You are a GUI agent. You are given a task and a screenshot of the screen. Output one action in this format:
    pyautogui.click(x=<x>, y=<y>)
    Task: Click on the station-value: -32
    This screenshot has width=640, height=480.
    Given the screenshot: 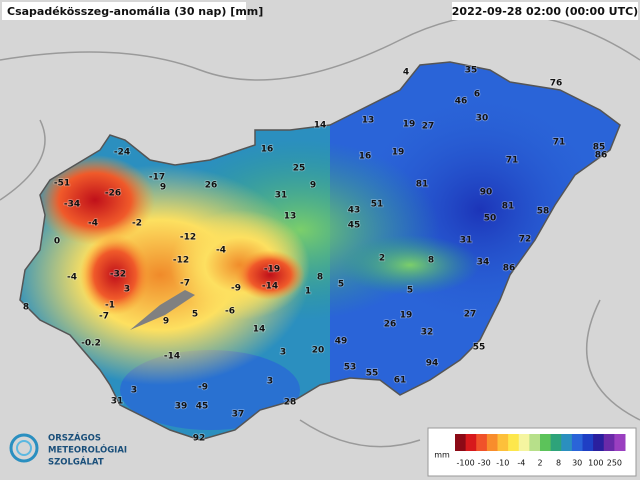 What is the action you would take?
    pyautogui.click(x=118, y=275)
    